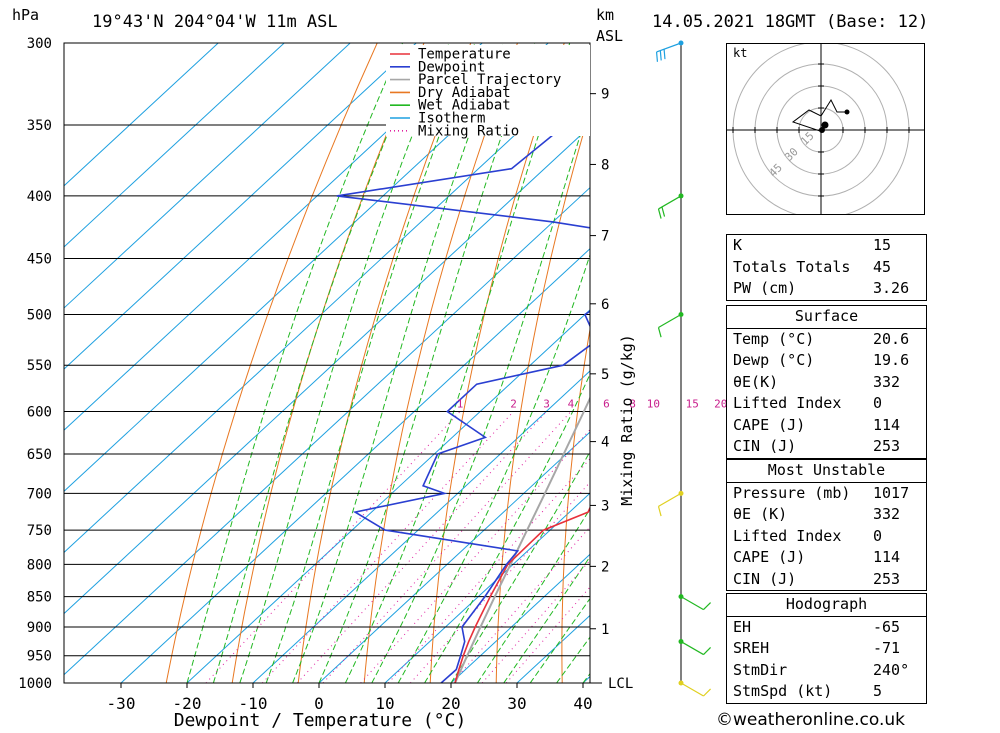  I want to click on most-unstable-row-value: 1017, so click(891, 492).